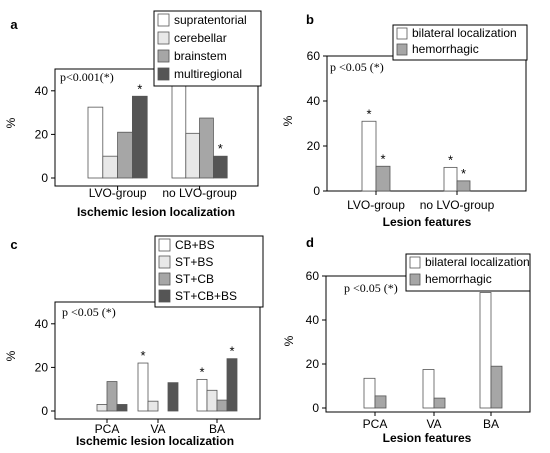 This screenshot has height=453, width=550. What do you see at coordinates (200, 38) in the screenshot?
I see `legend-entry: cerebellar` at bounding box center [200, 38].